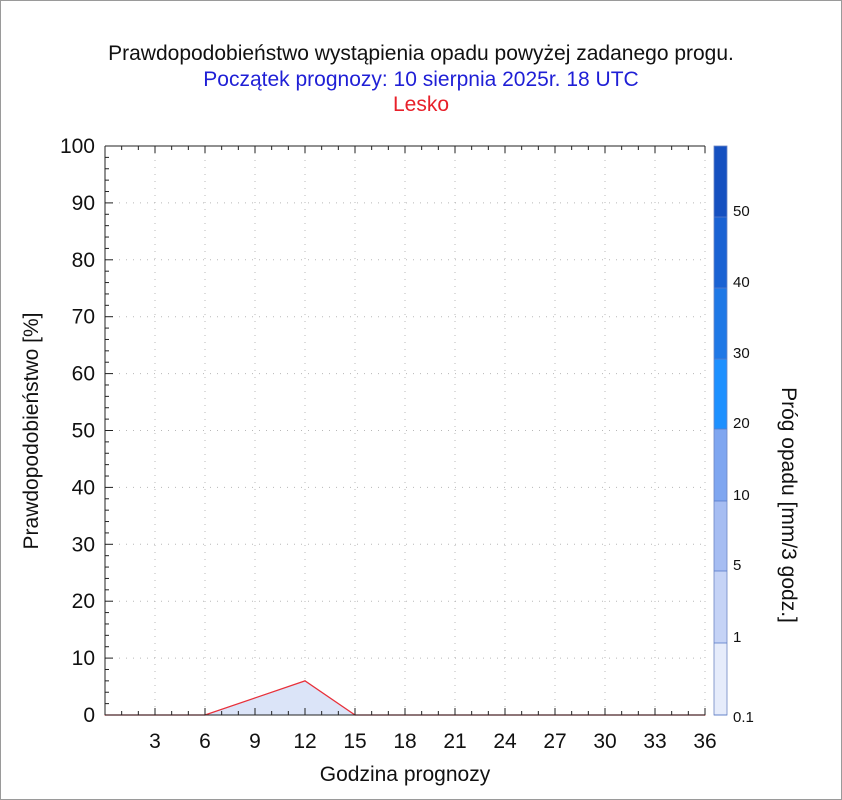  I want to click on colorbar: 0.1 1 5 10 20 30 40 50, so click(733, 435).